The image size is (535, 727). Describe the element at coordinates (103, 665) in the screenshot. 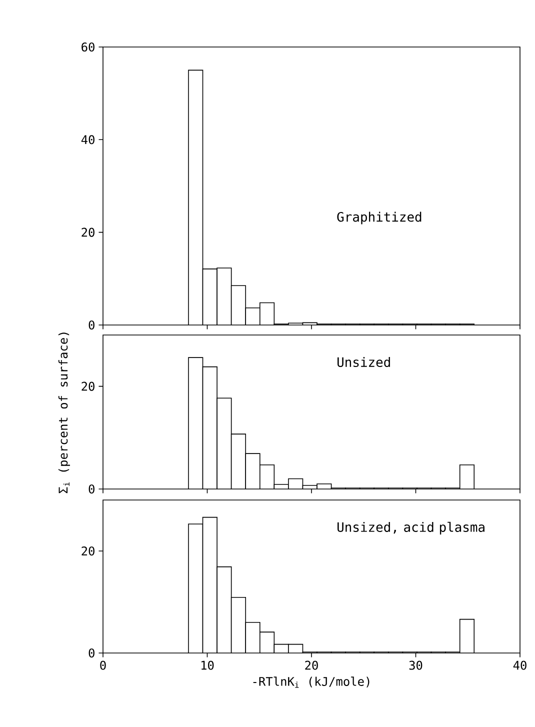

I see `x-tick-label: 0` at that location.